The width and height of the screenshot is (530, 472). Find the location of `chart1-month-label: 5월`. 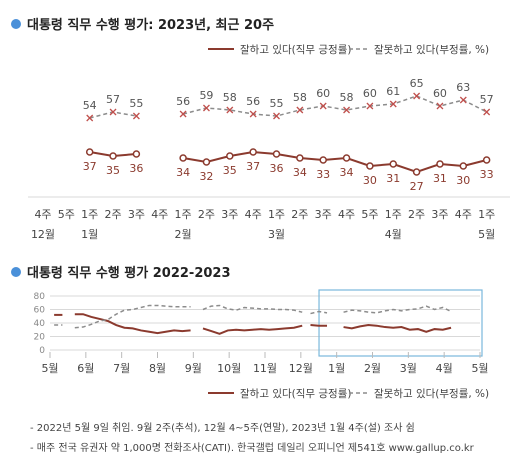

chart1-month-label: 5월 is located at coordinates (486, 234).